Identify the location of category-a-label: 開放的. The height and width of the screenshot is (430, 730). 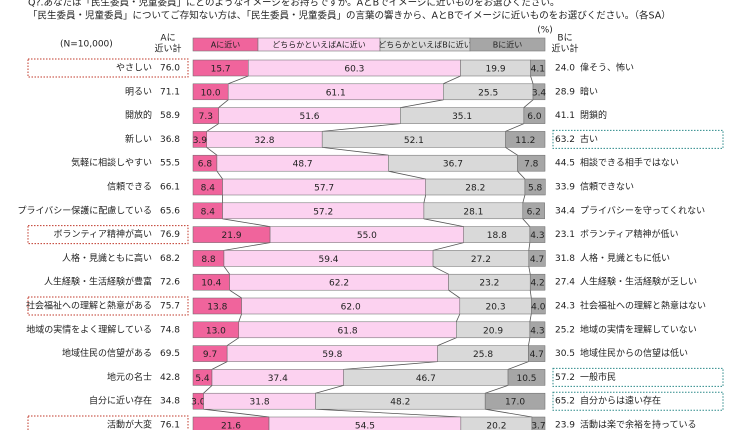
(138, 115).